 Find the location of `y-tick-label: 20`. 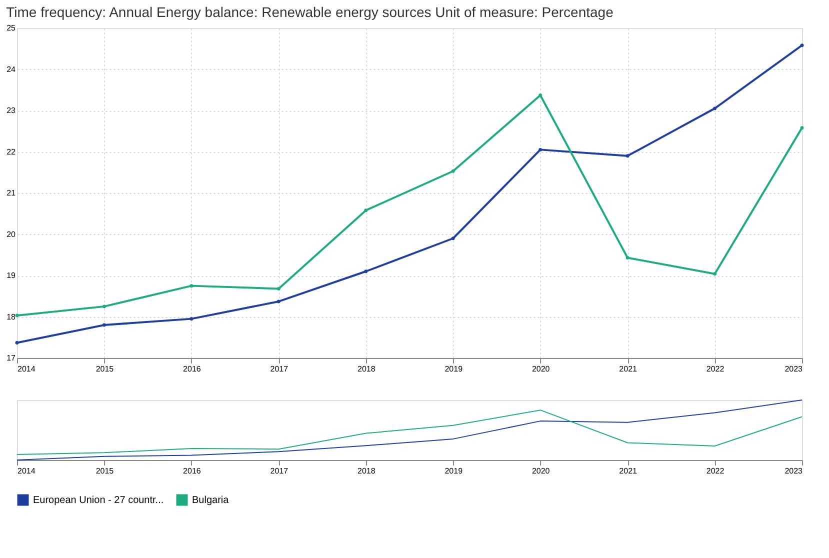

y-tick-label: 20 is located at coordinates (11, 234).